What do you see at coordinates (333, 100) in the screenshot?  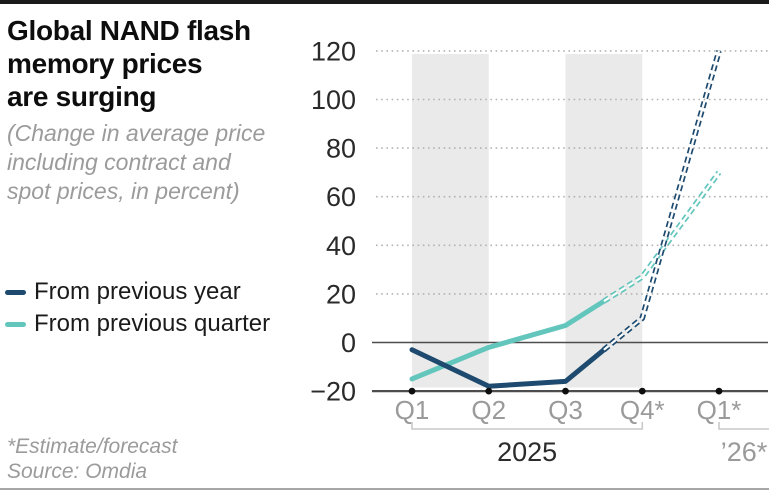 I see `y-tick-label: 100` at bounding box center [333, 100].